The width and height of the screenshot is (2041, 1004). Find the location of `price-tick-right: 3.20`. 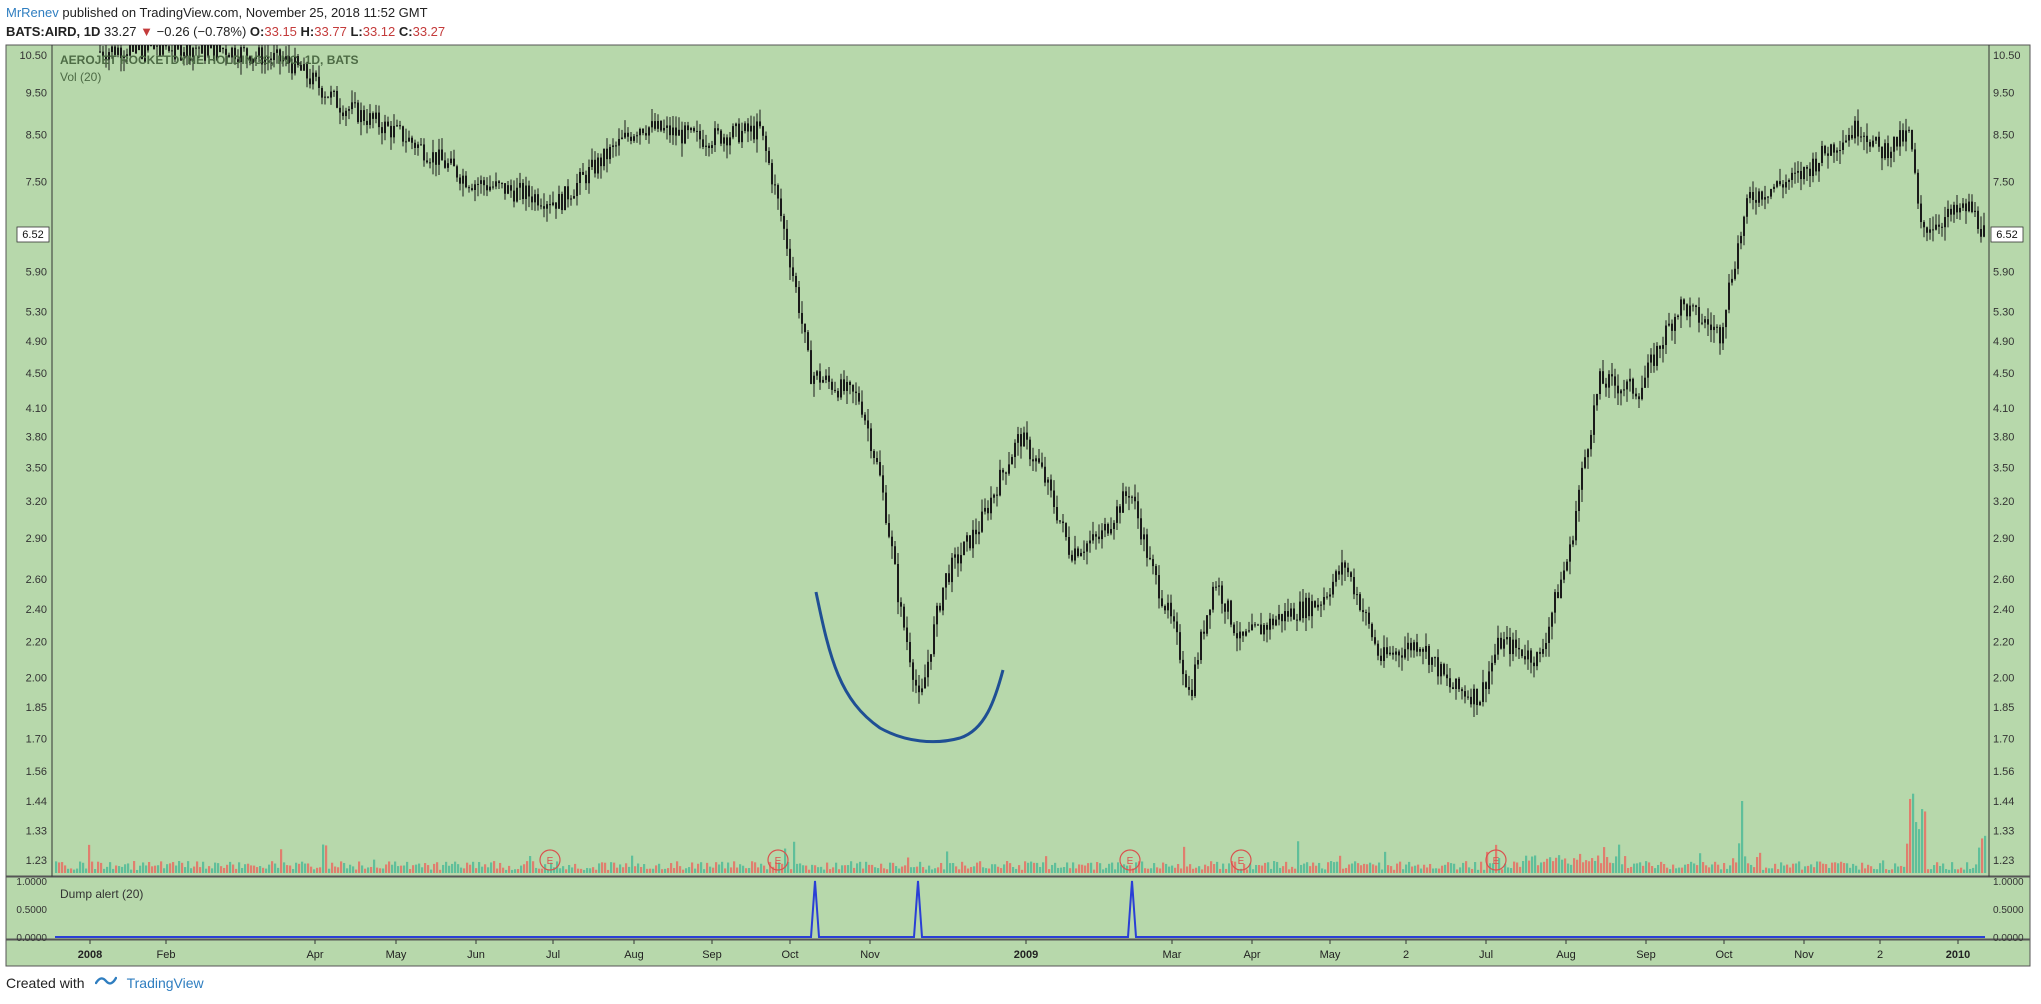

price-tick-right: 3.20 is located at coordinates (2003, 502).